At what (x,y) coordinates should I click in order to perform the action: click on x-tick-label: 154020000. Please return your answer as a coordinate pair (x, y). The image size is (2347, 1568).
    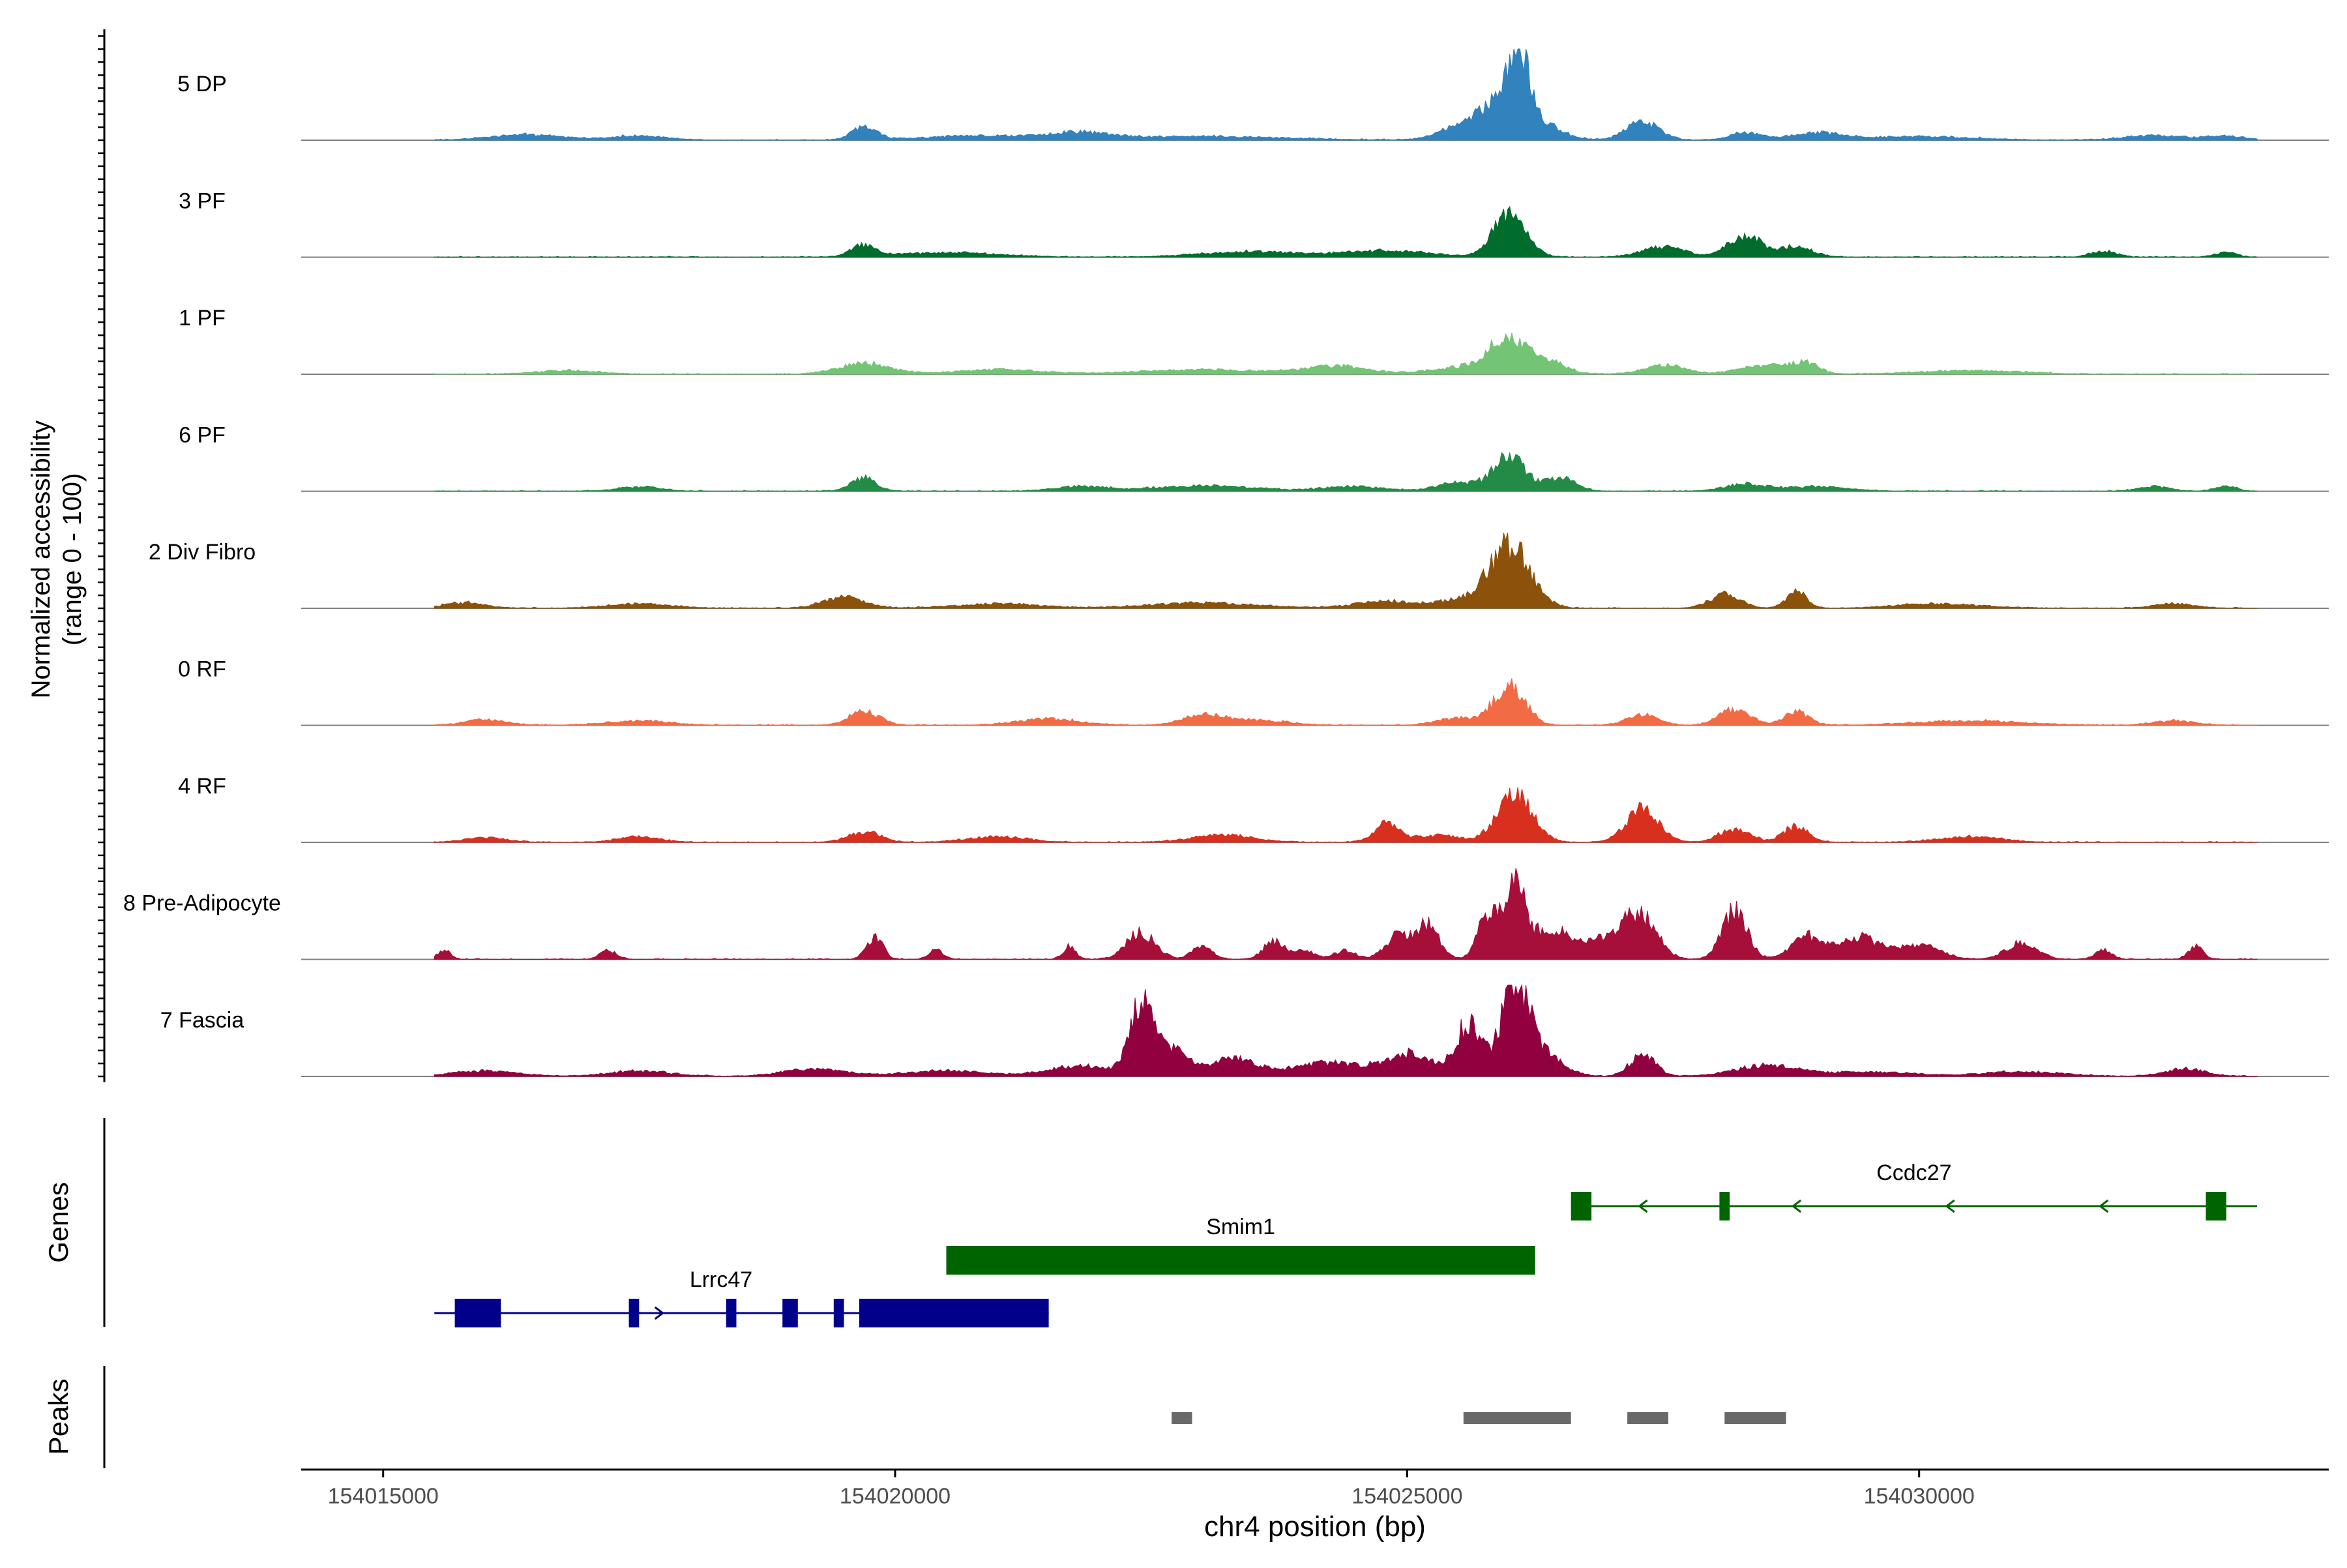
    Looking at the image, I should click on (895, 1497).